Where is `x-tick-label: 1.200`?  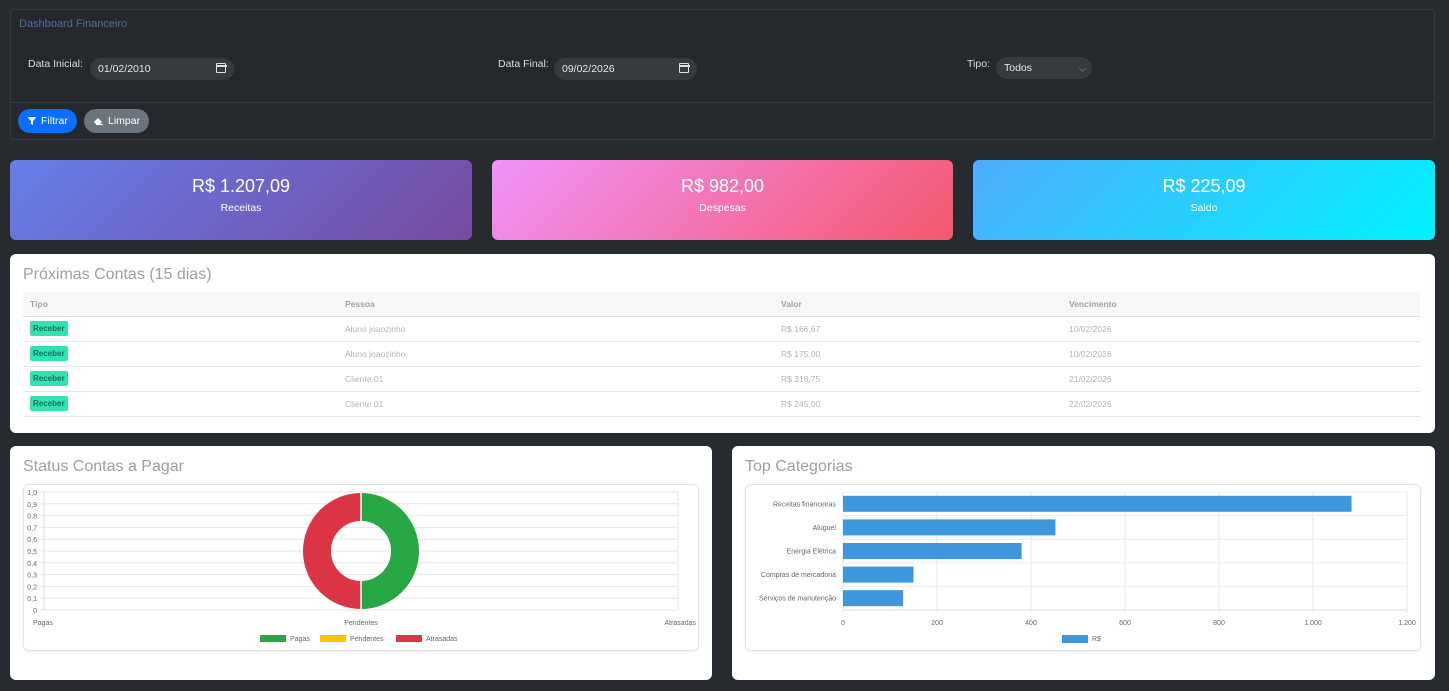
x-tick-label: 1.200 is located at coordinates (1407, 623).